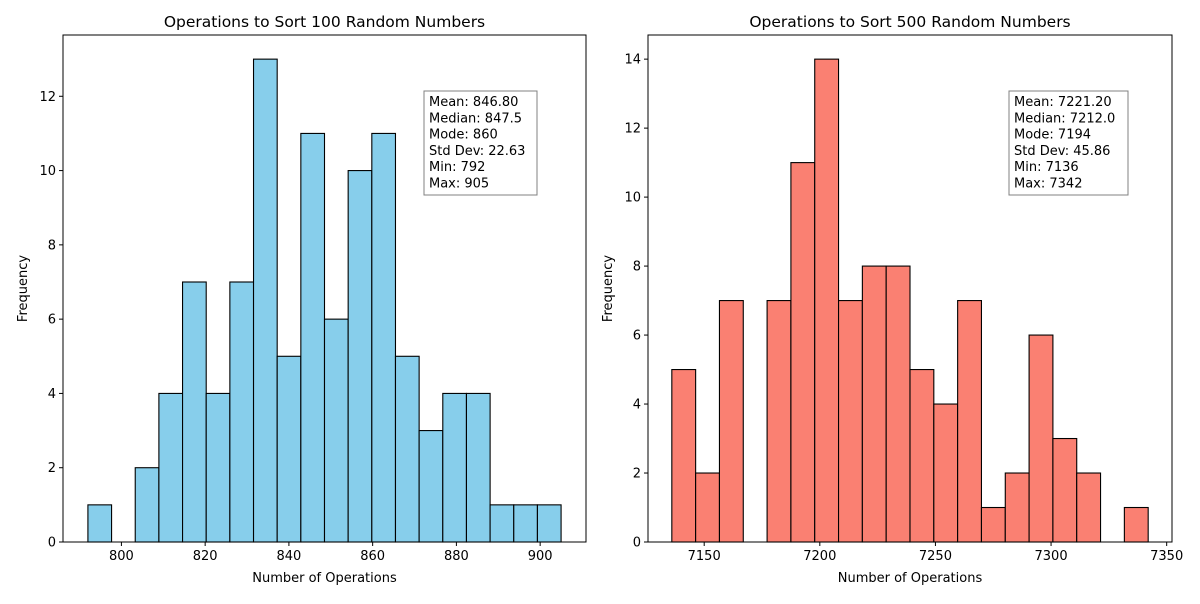  I want to click on x-tick-label: 7250, so click(935, 556).